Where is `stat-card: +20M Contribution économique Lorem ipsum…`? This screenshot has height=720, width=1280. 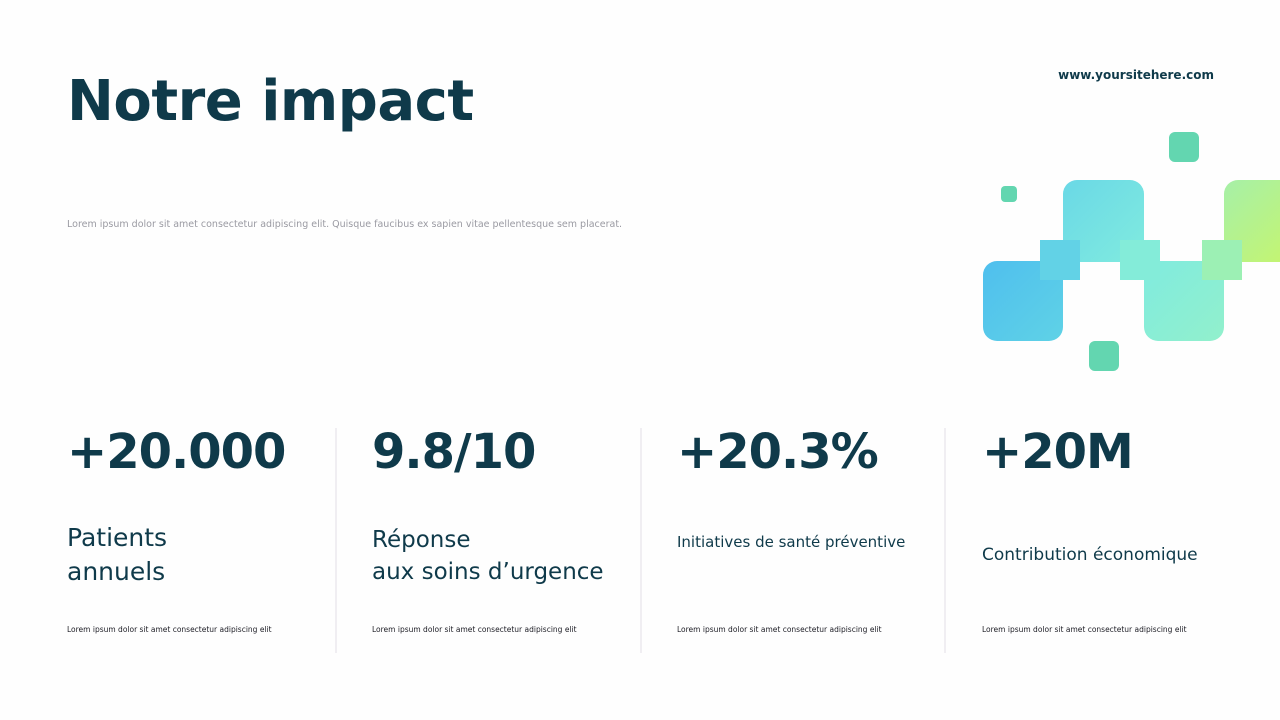 stat-card: +20M Contribution économique Lorem ipsum… is located at coordinates (1127, 537).